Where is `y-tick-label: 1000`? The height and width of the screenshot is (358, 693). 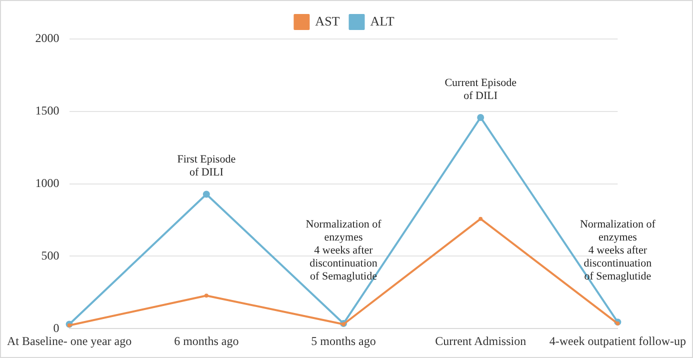
y-tick-label: 1000 is located at coordinates (47, 183).